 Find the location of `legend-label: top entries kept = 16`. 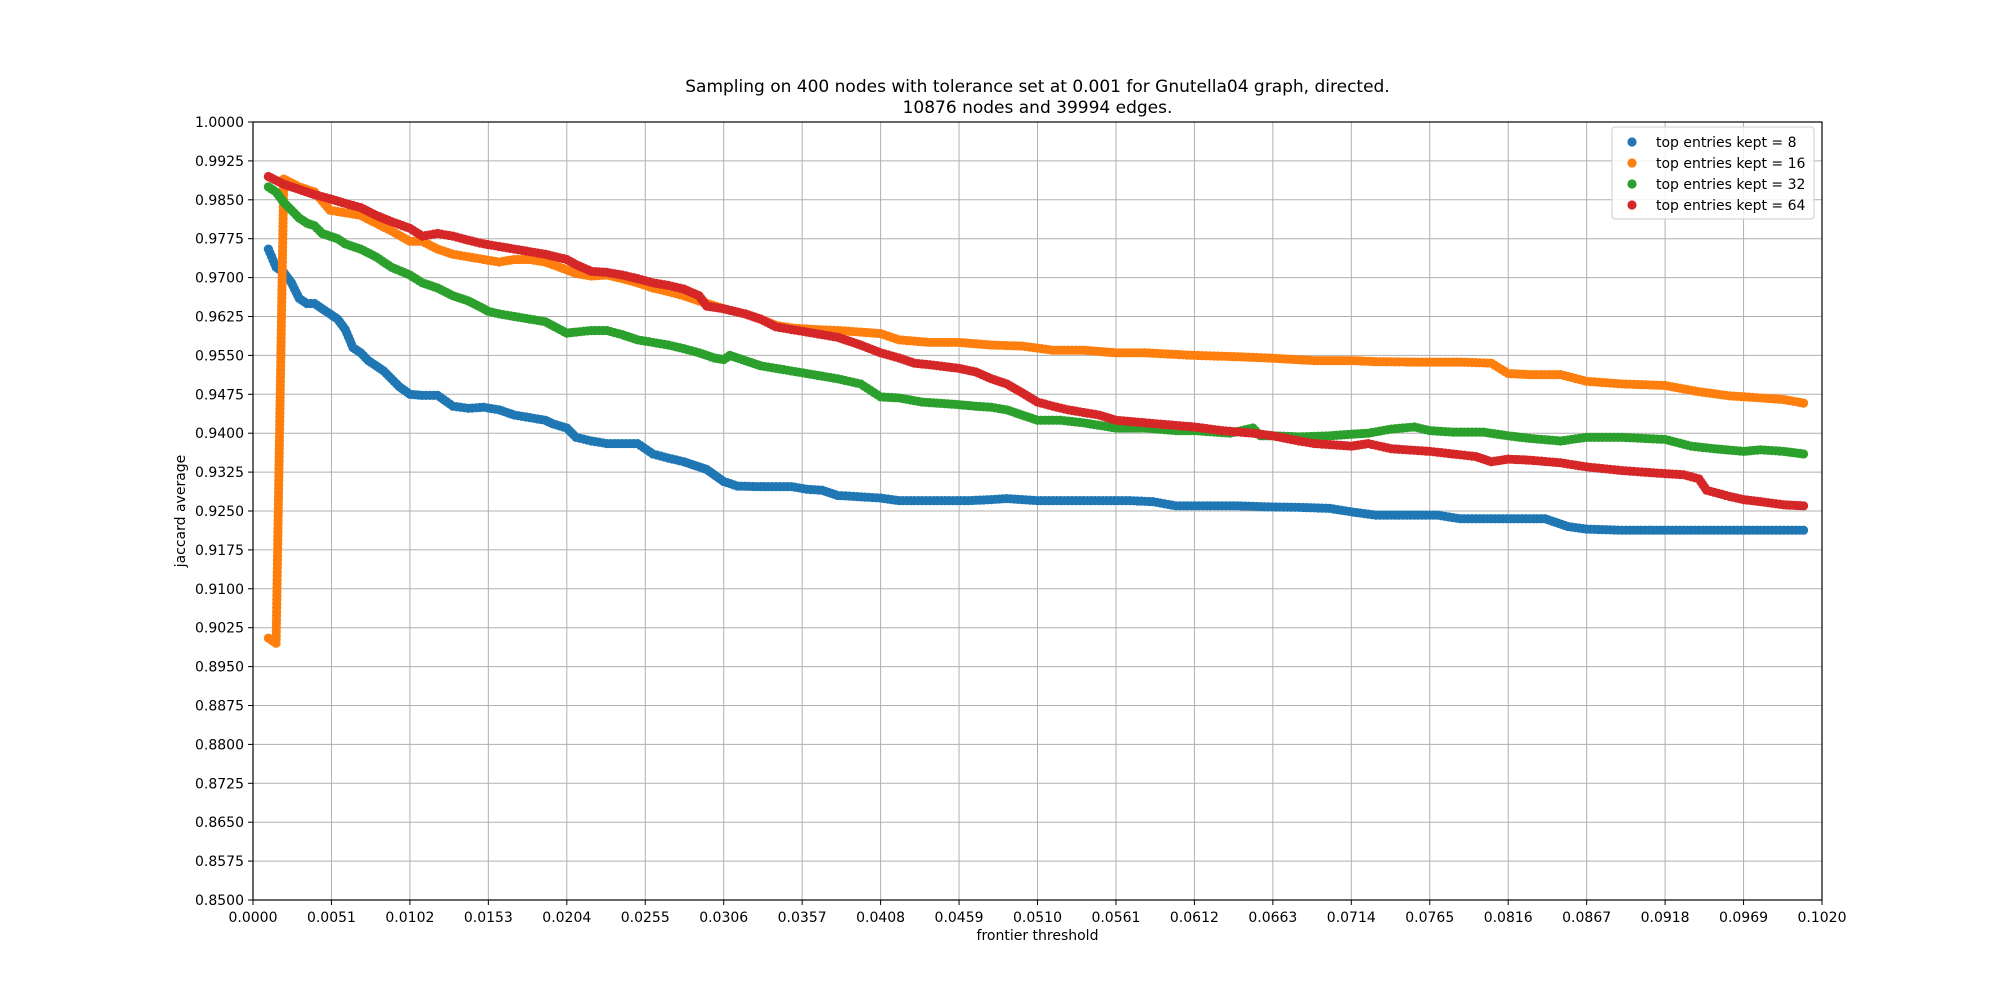

legend-label: top entries kept = 16 is located at coordinates (1731, 164).